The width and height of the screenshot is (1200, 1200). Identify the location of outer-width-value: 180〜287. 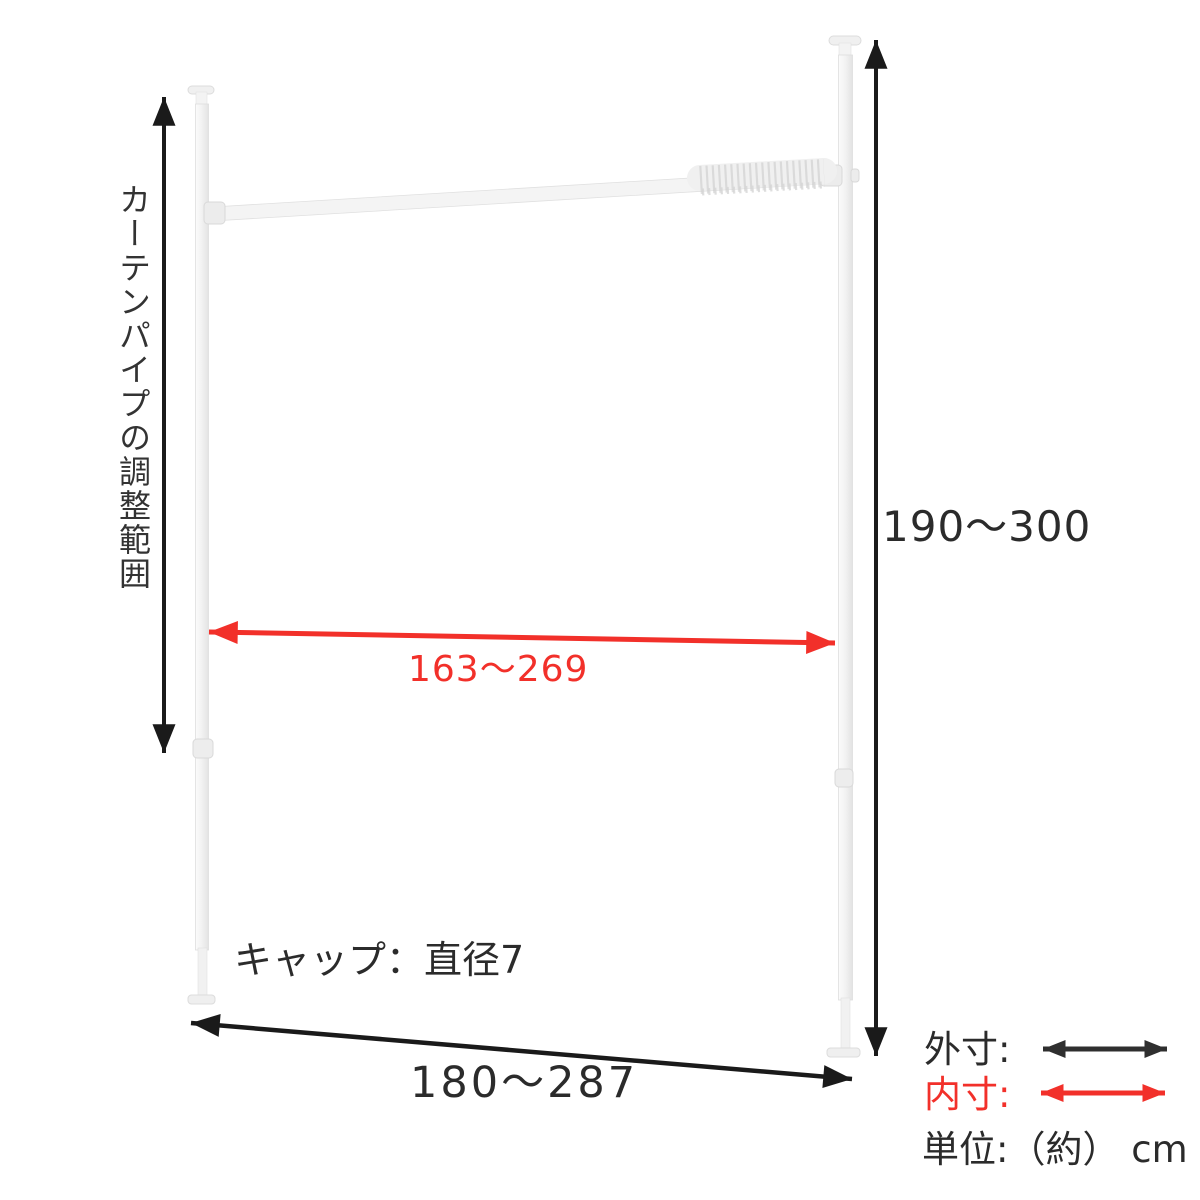
(524, 1083).